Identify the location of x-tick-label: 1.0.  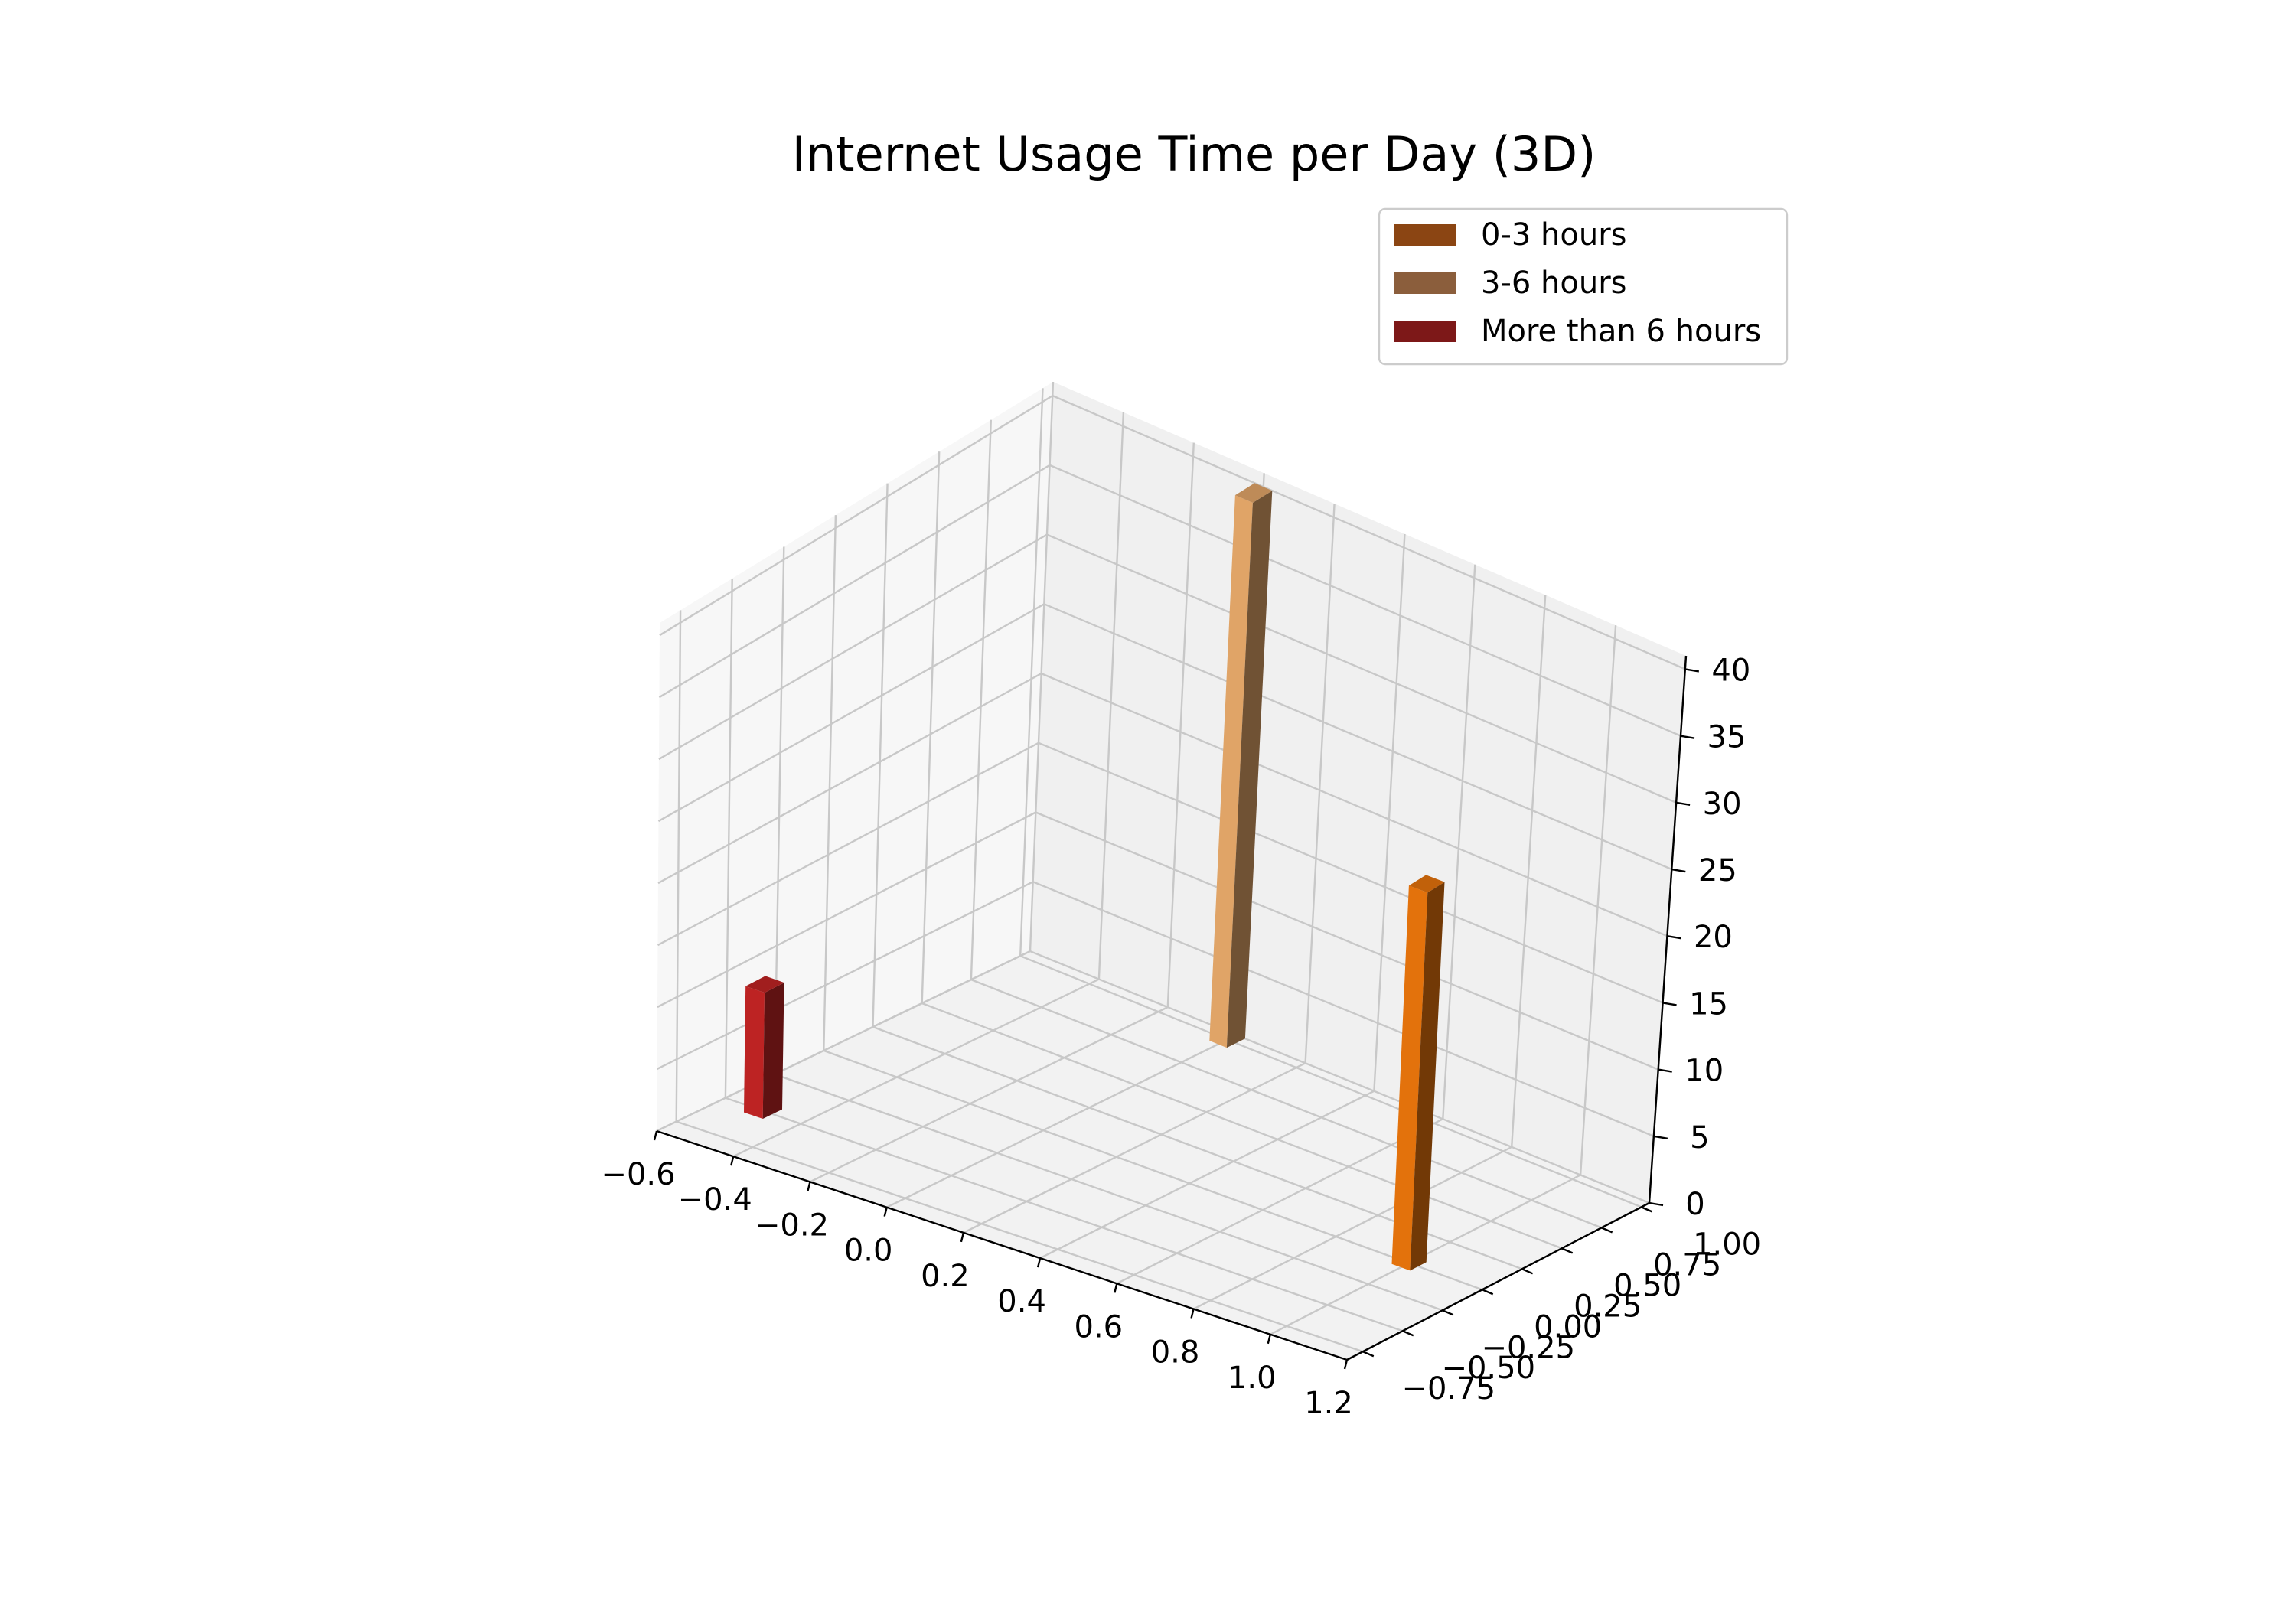
(1252, 1379).